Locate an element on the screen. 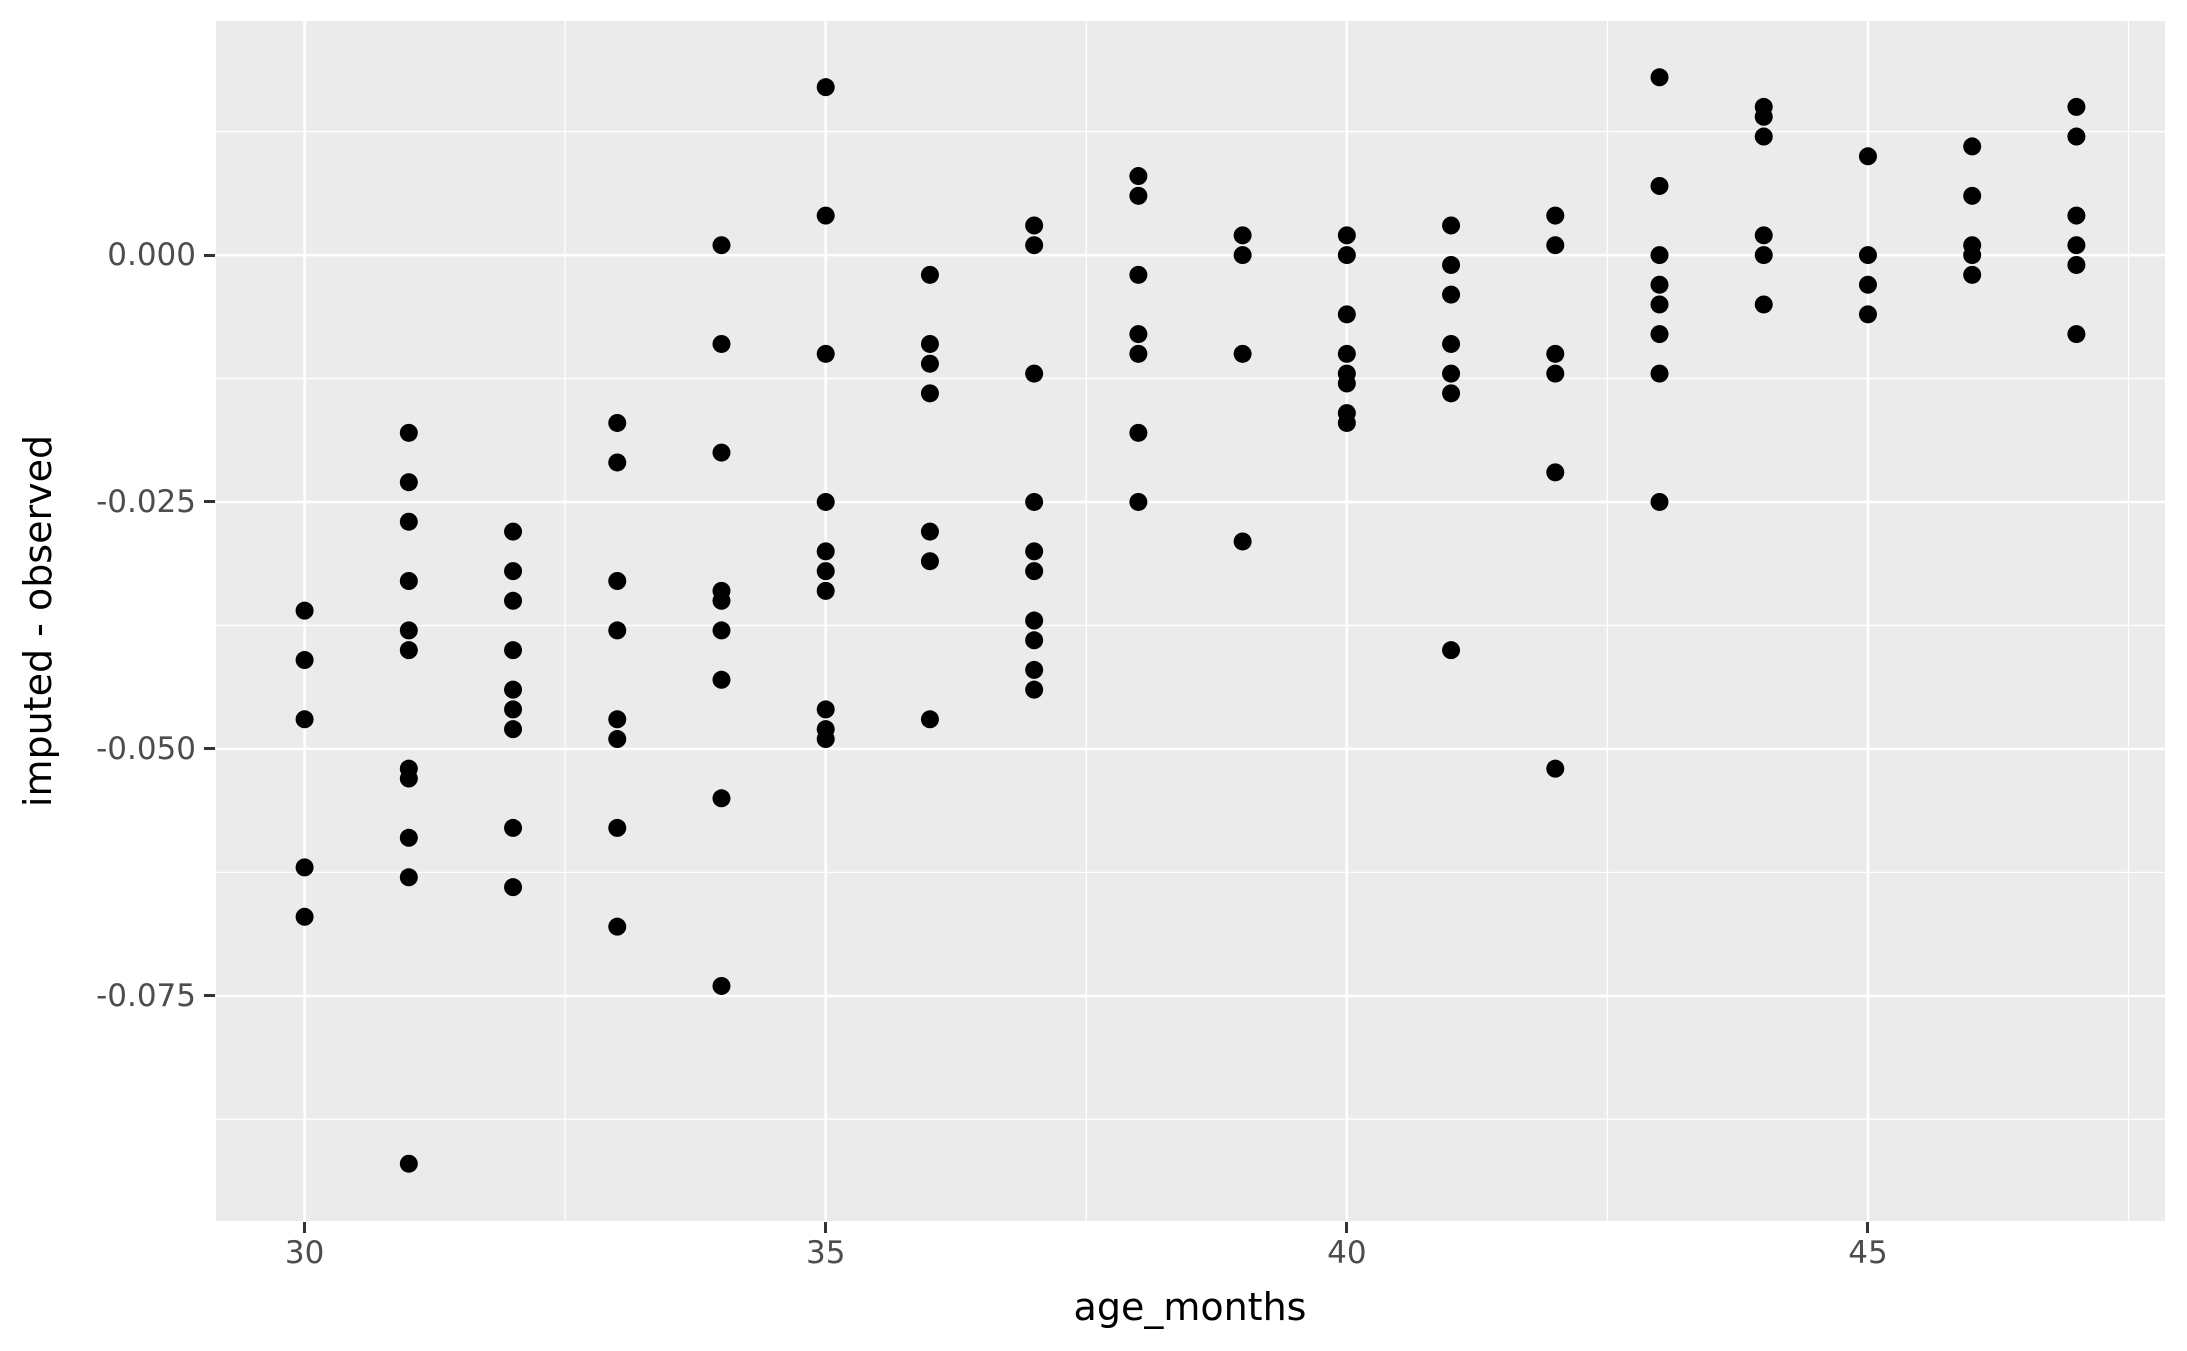 The image size is (2187, 1351). y-axis-tick-label: -0.050 is located at coordinates (146, 748).